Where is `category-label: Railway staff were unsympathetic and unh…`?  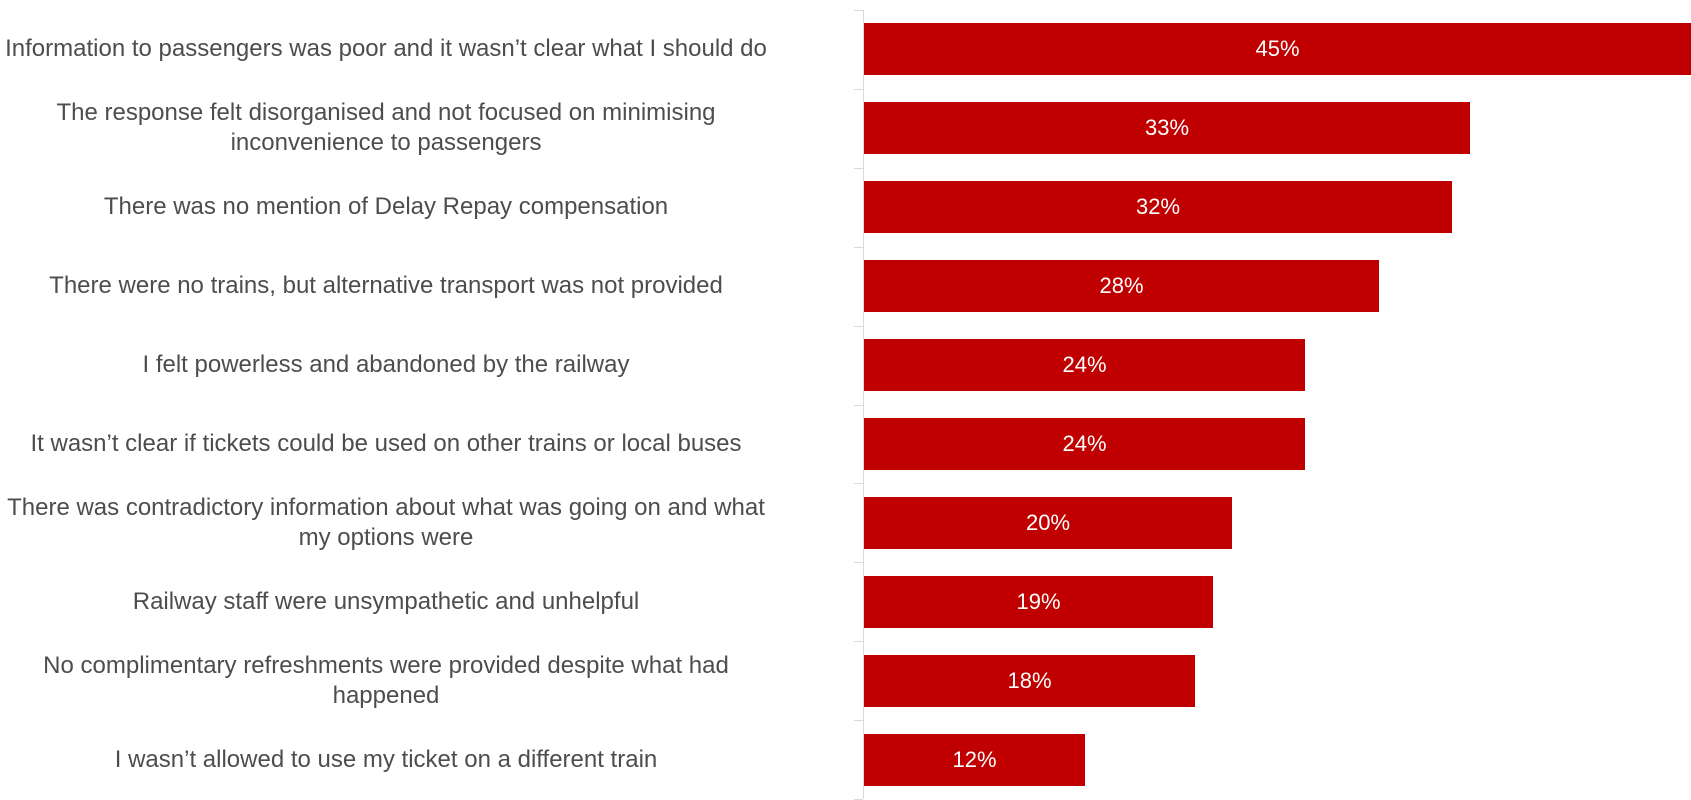 category-label: Railway staff were unsympathetic and unh… is located at coordinates (386, 601).